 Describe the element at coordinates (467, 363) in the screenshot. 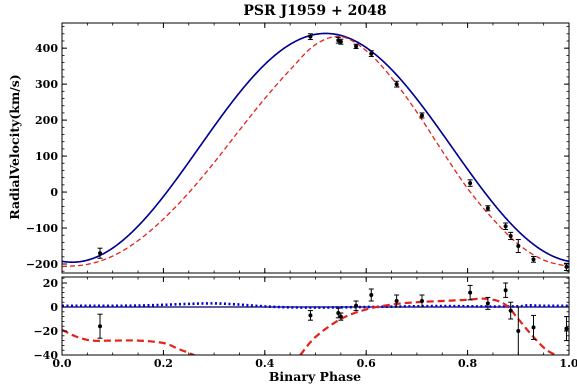

I see `x-tick-label-4: 0.8` at that location.